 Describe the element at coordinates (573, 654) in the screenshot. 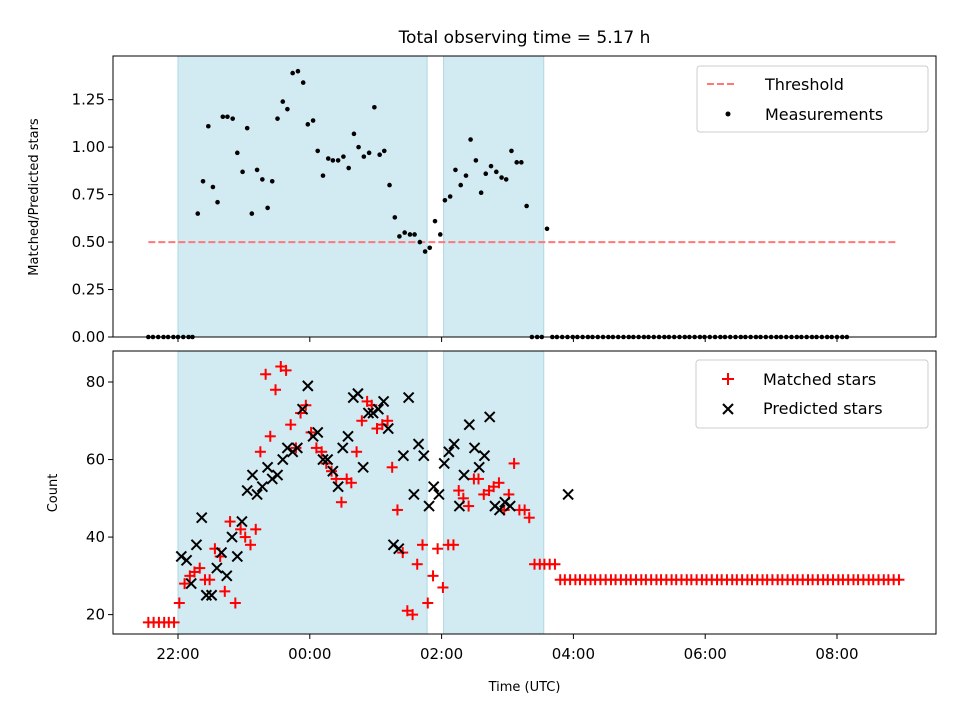

I see `x-tick-label: 04:00` at that location.